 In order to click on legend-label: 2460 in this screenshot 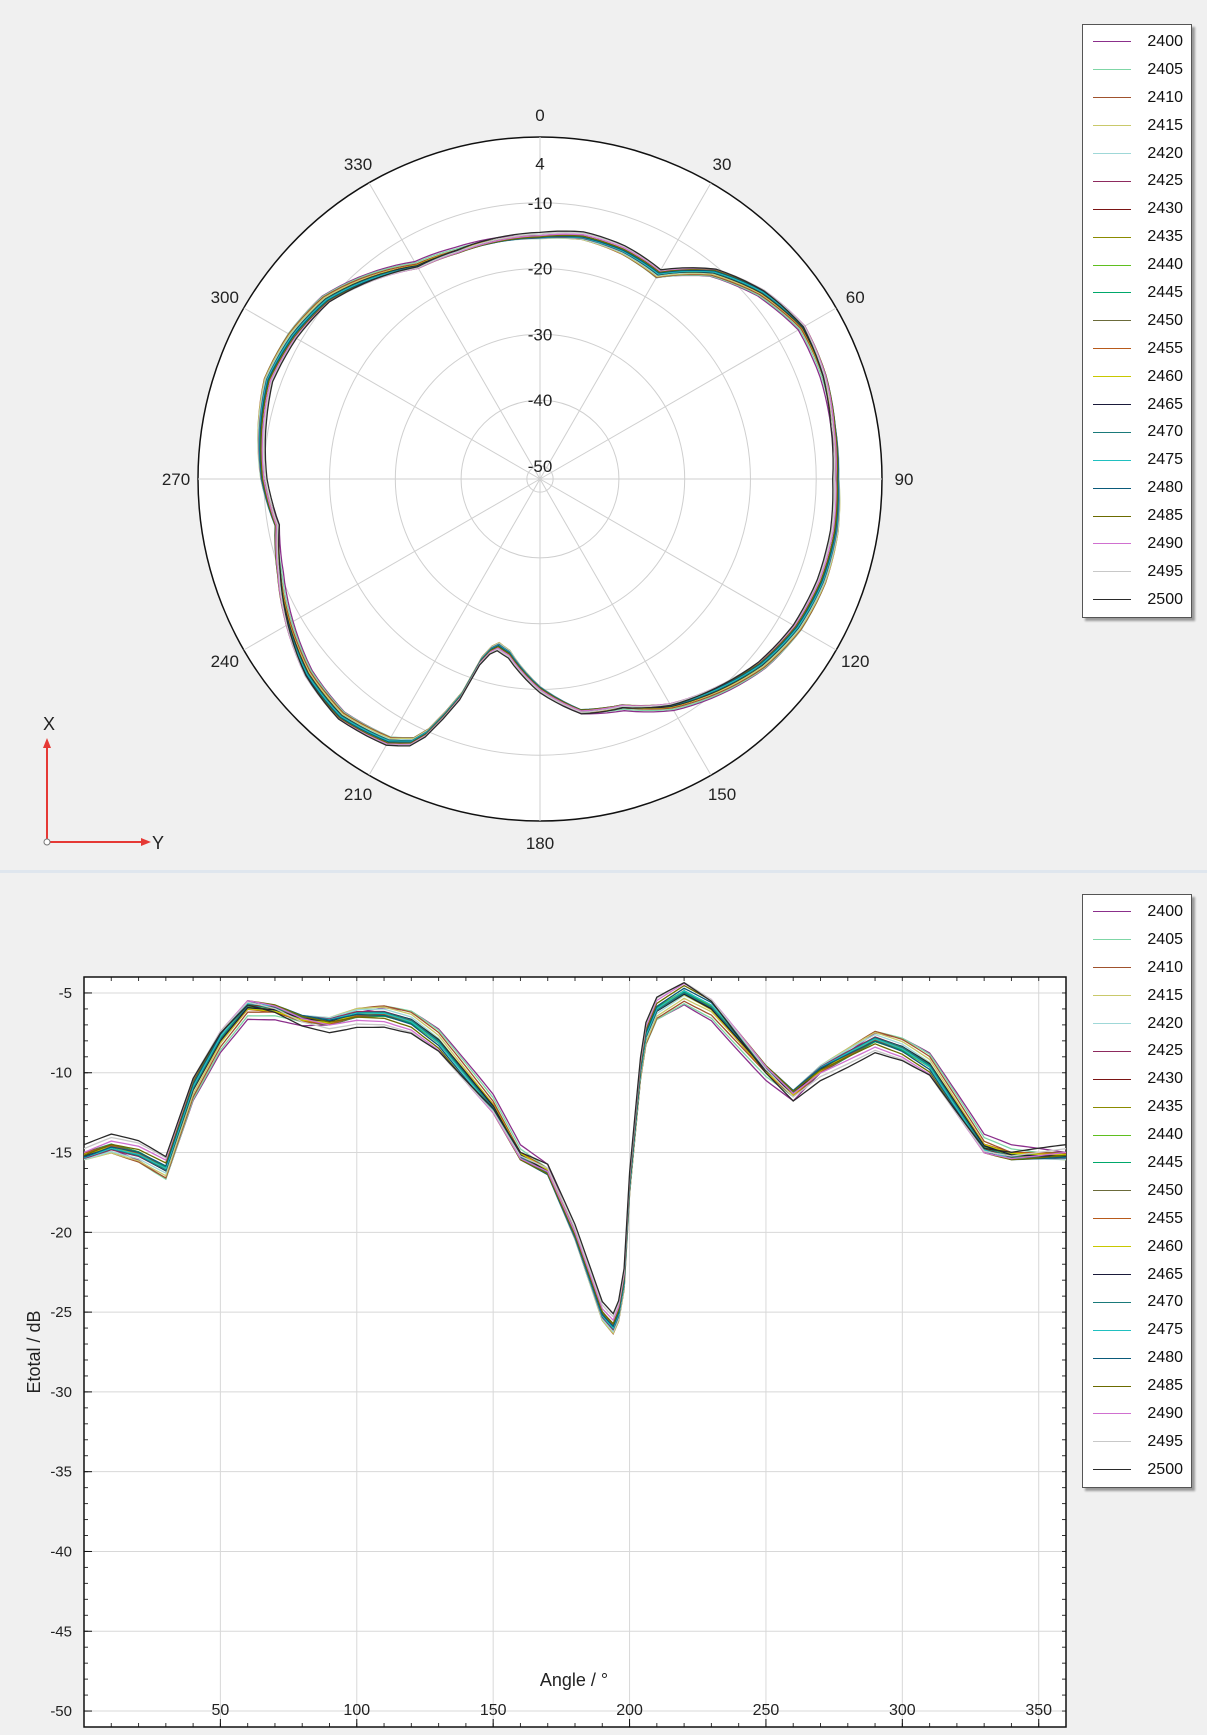, I will do `click(1165, 376)`.